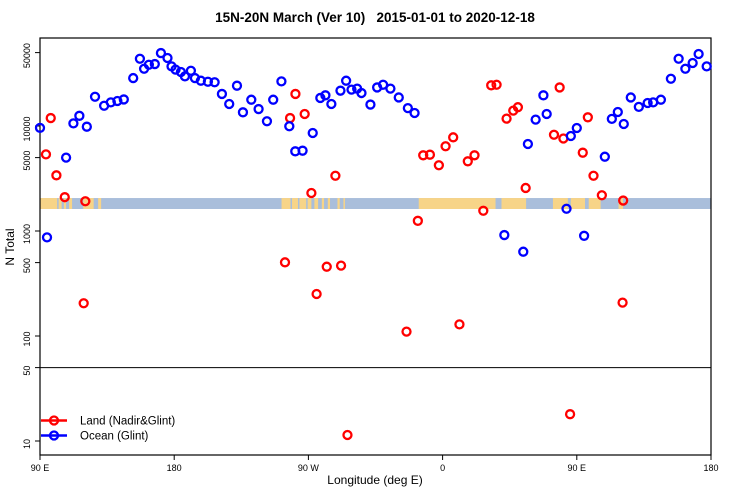 This screenshot has height=500, width=750. What do you see at coordinates (10, 246) in the screenshot?
I see `y-axis-title: N Total` at bounding box center [10, 246].